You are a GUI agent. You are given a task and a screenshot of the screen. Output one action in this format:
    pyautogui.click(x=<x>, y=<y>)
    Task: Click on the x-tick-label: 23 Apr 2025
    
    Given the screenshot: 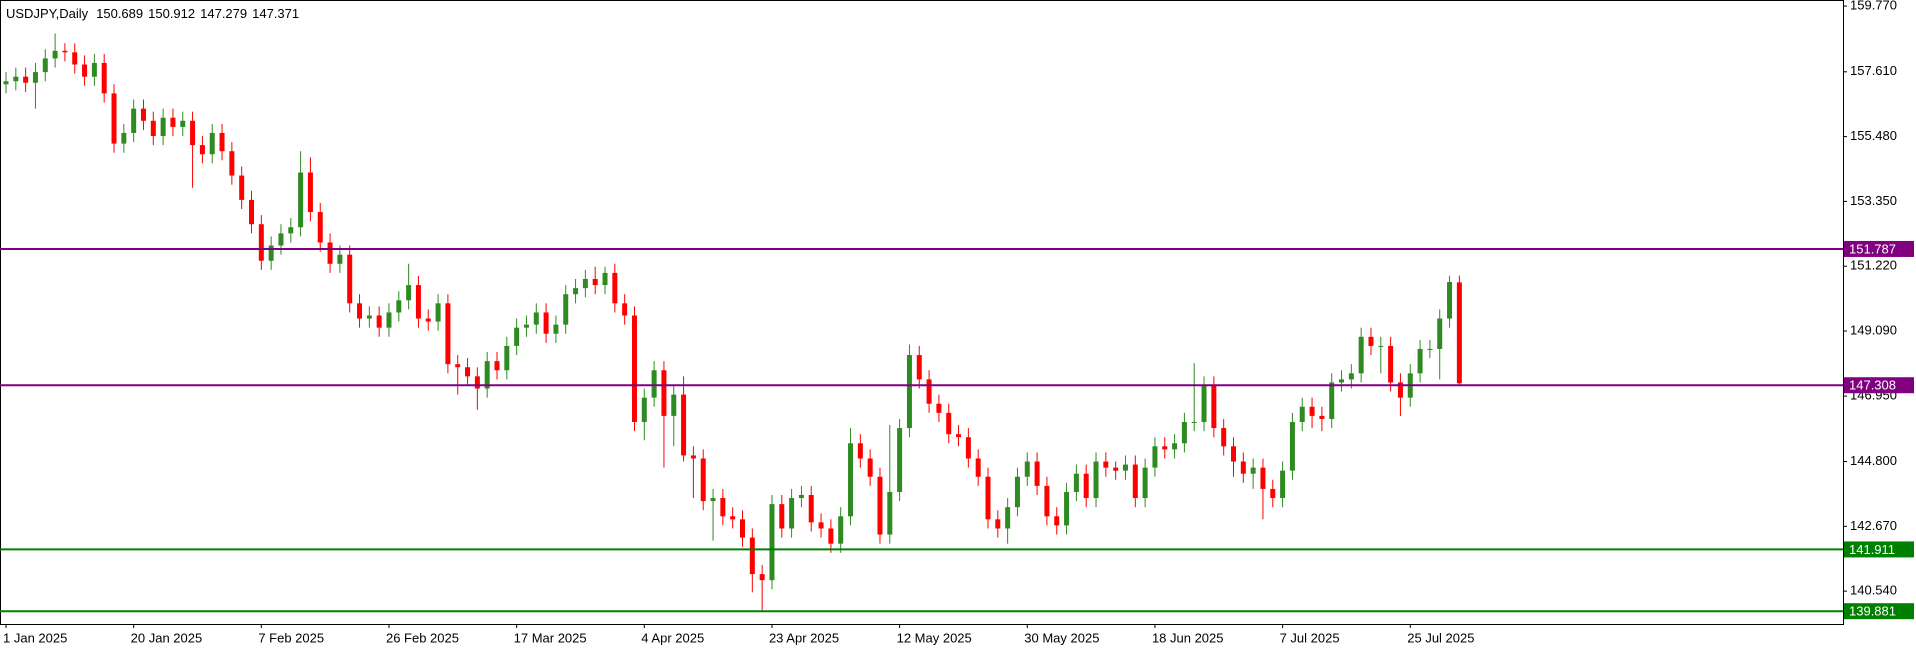 What is the action you would take?
    pyautogui.click(x=804, y=637)
    